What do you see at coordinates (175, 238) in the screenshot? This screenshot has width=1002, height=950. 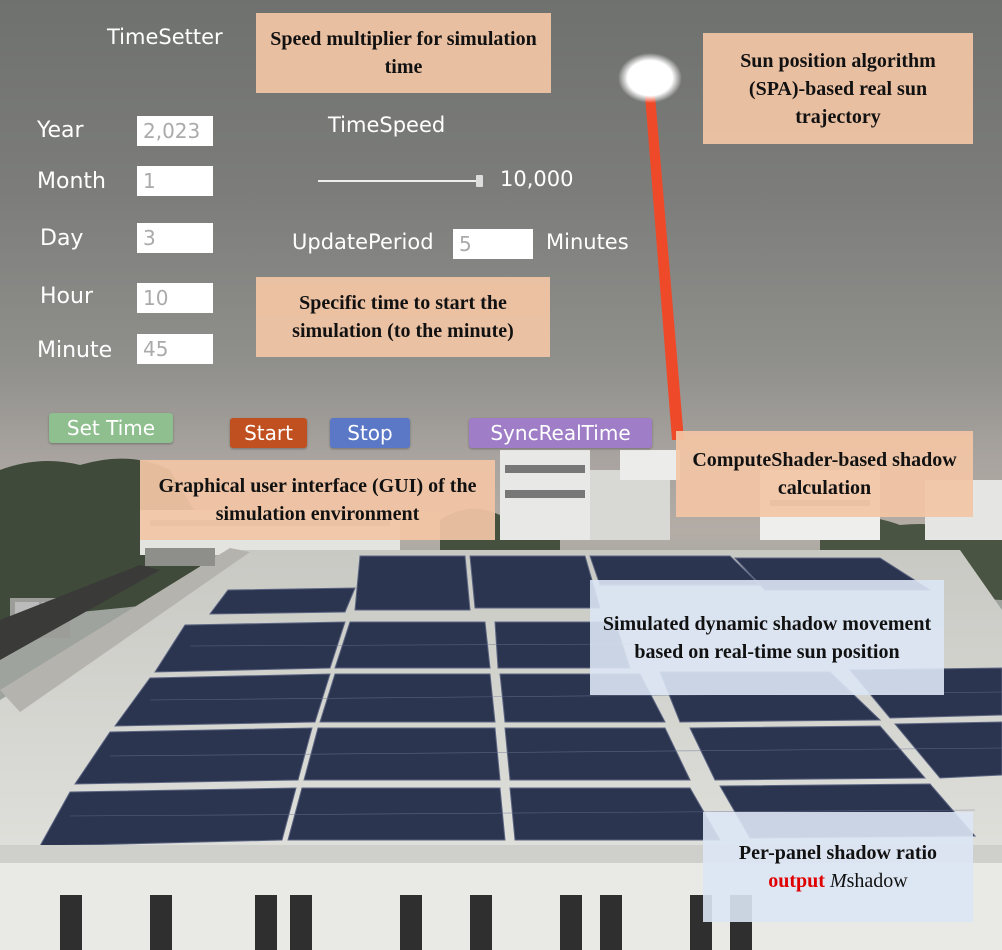 I see `day-input` at bounding box center [175, 238].